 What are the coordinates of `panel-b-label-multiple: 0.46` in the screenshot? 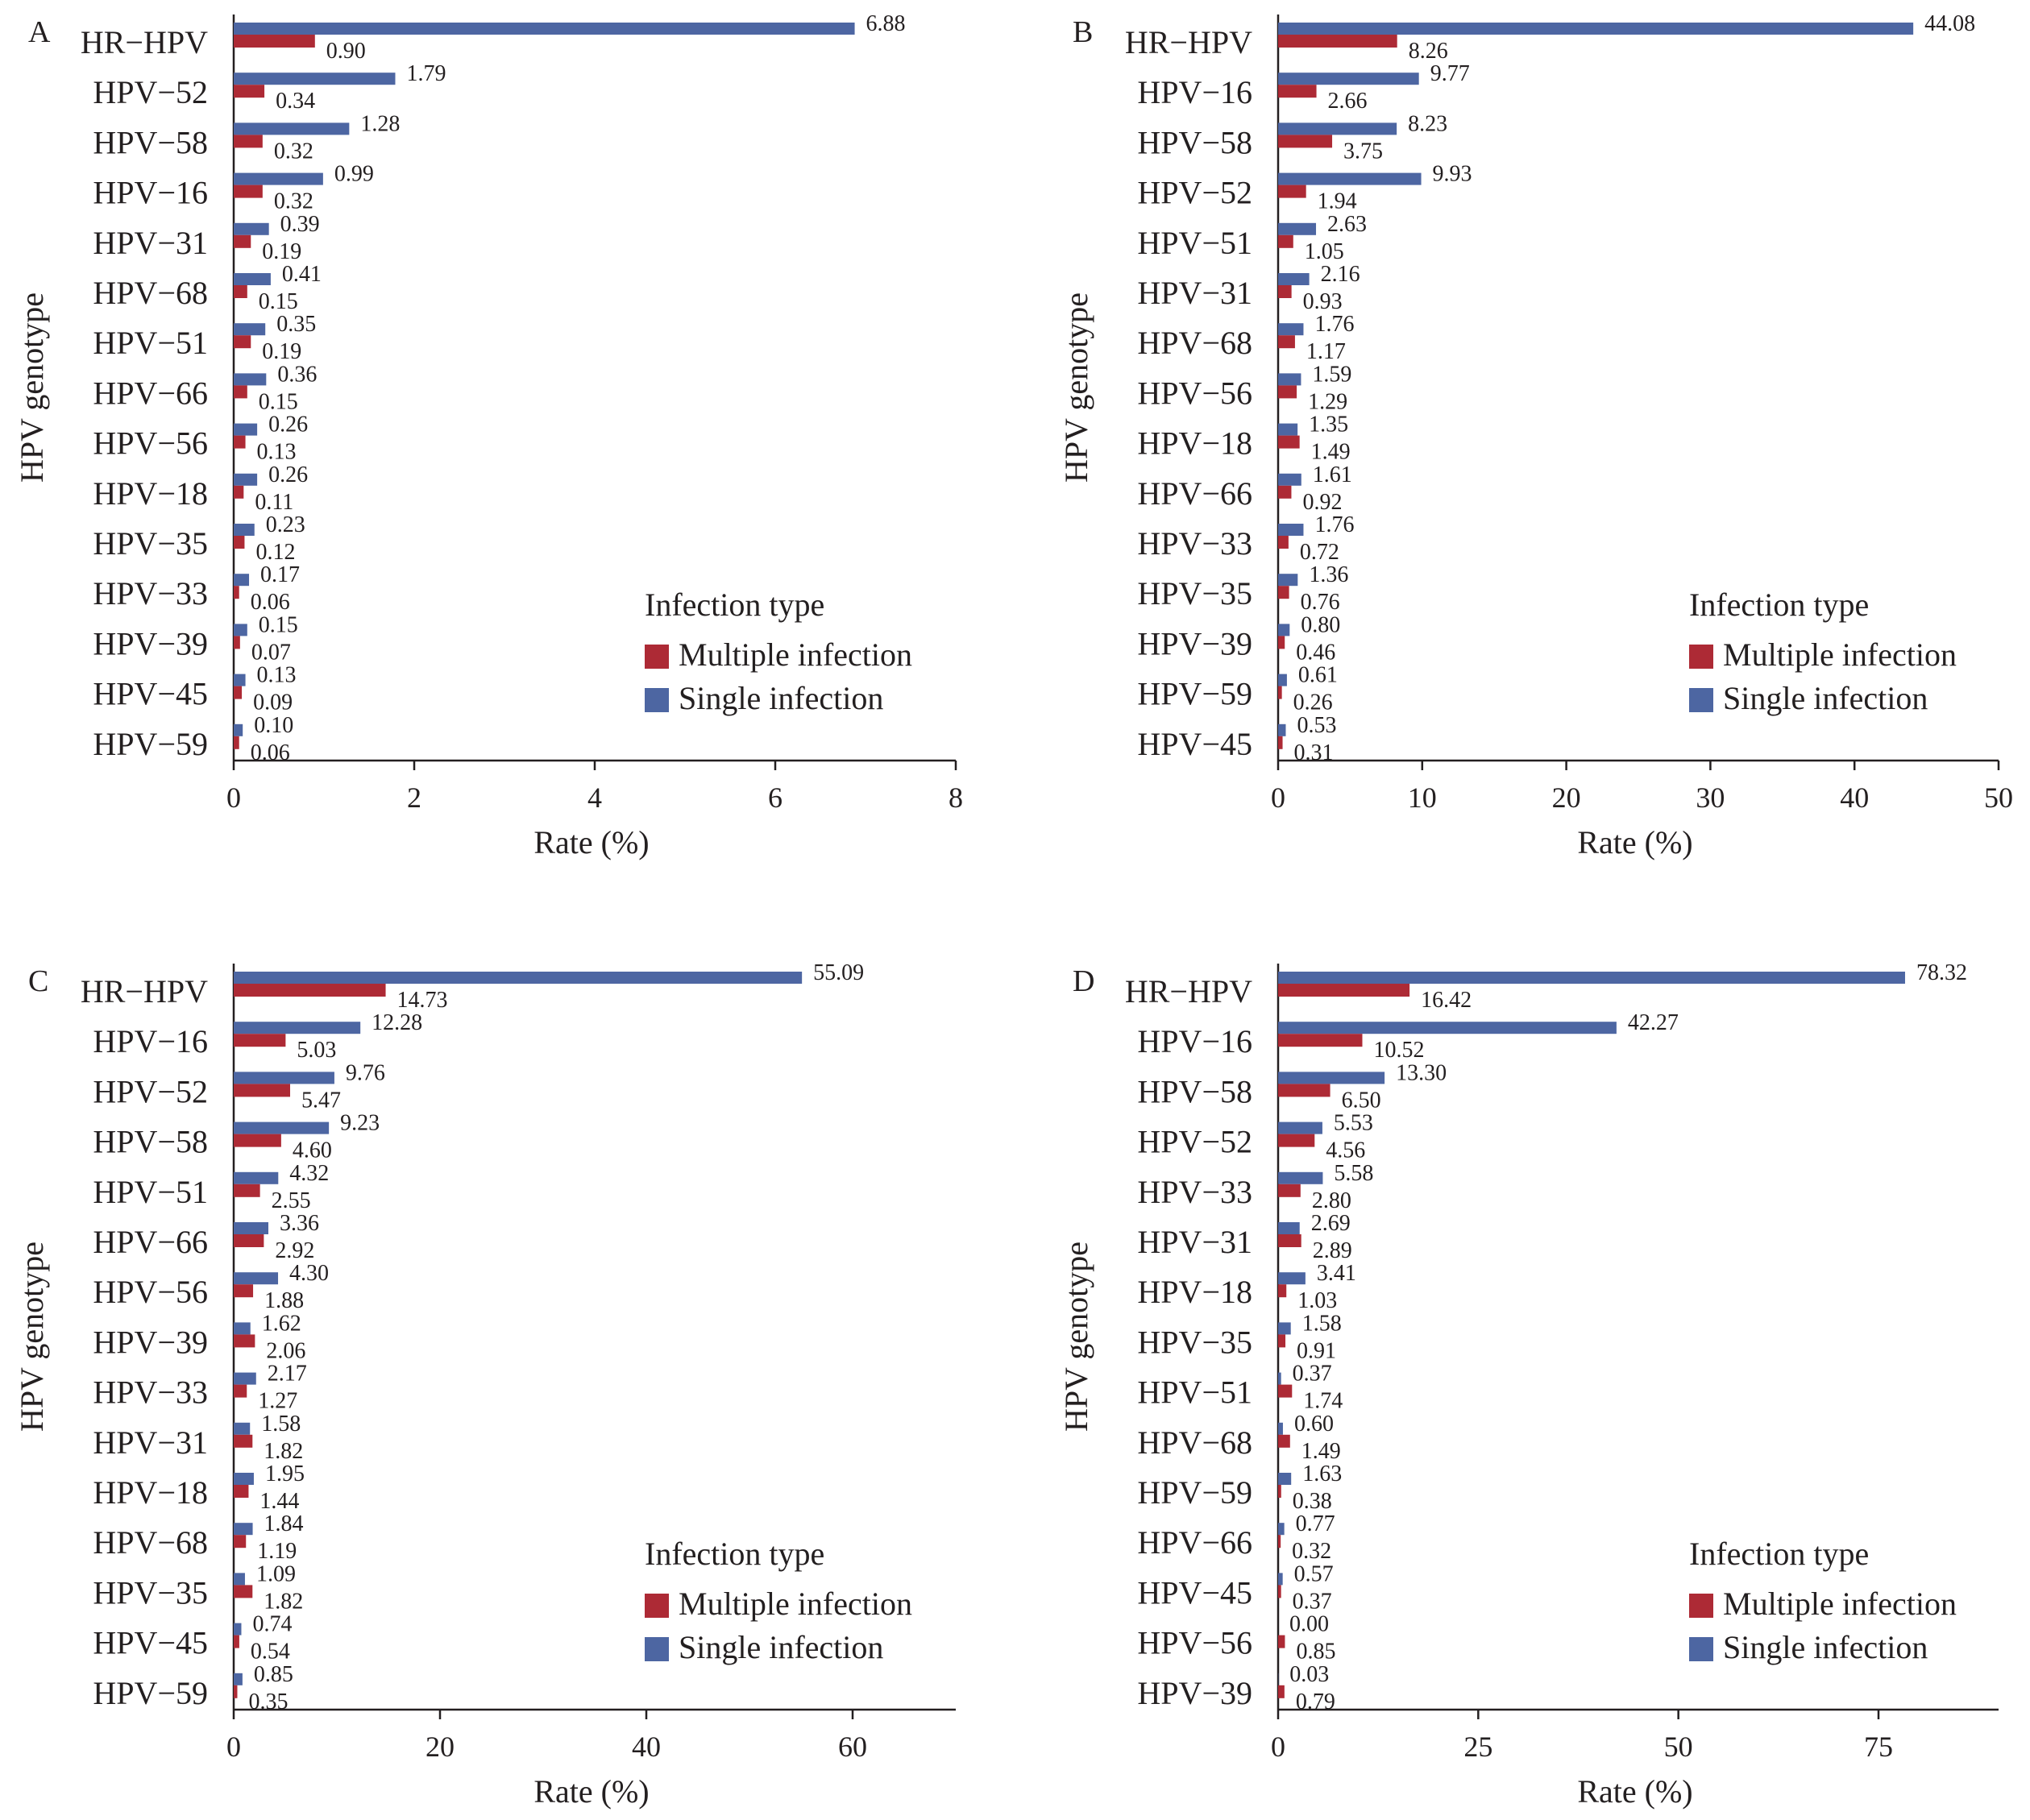 It's located at (1315, 652).